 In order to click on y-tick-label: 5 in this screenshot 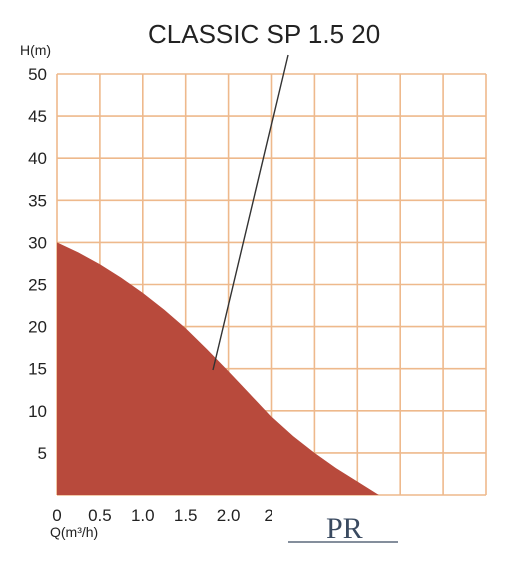, I will do `click(42, 453)`.